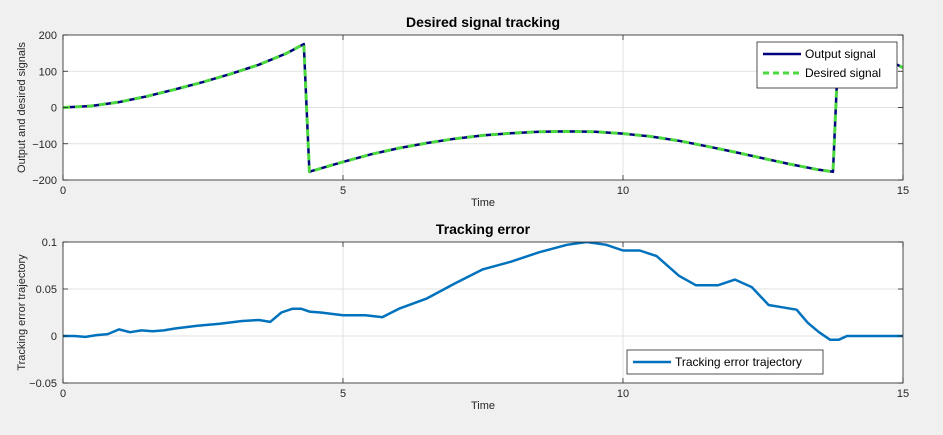  I want to click on y-tick-label: −200, so click(44, 181).